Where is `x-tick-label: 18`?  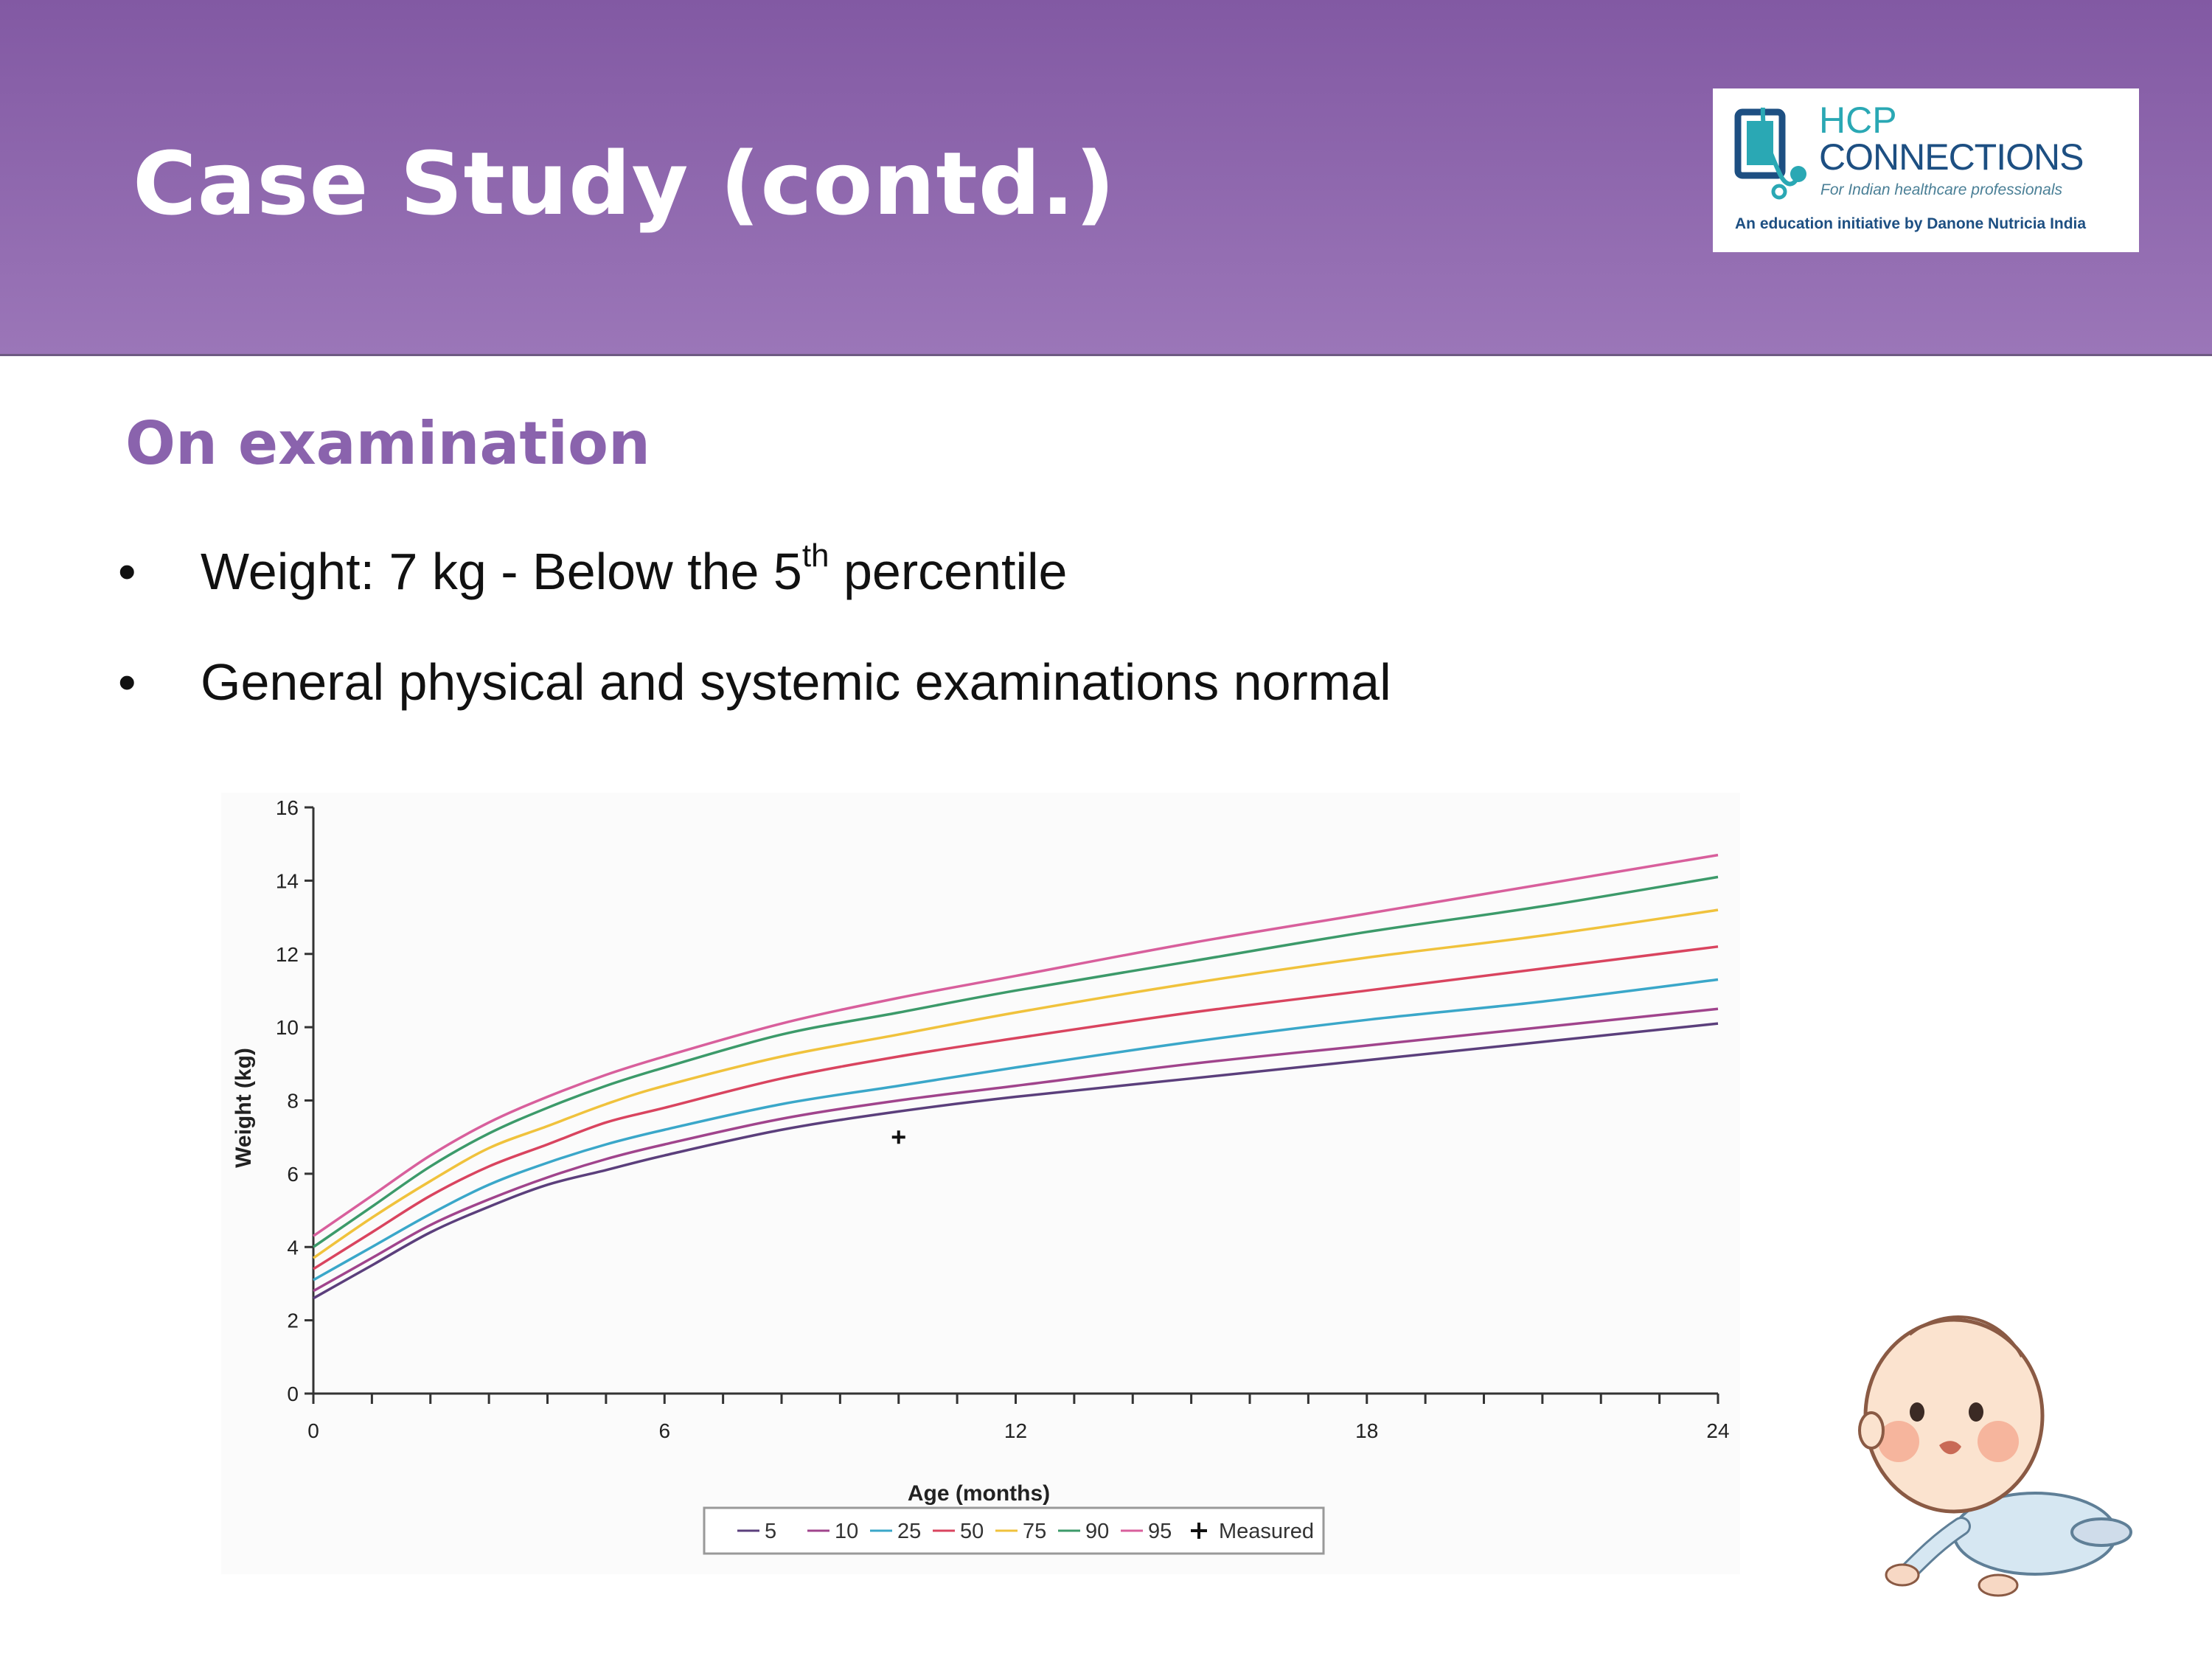 x-tick-label: 18 is located at coordinates (1366, 1430).